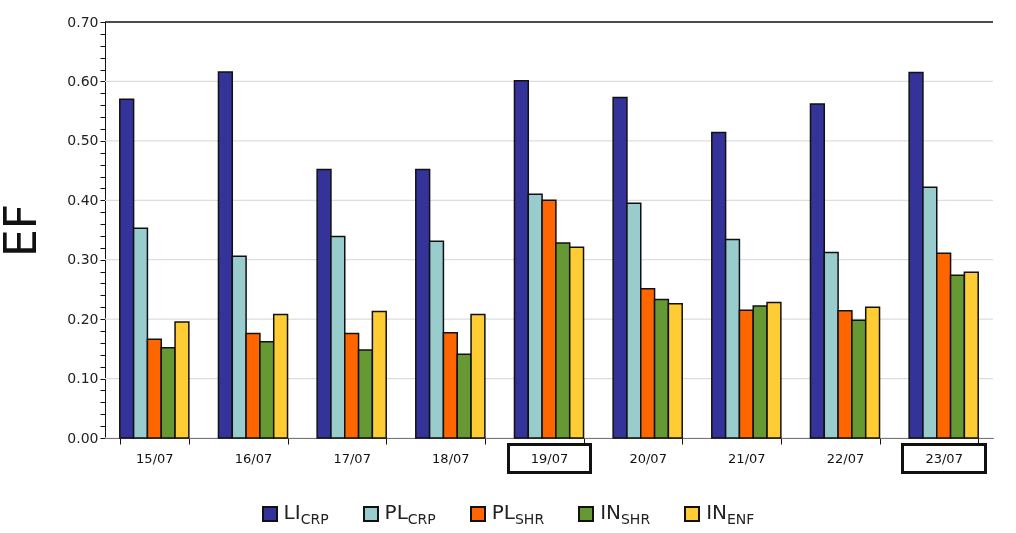  I want to click on y-tick-label: 0.70, so click(83, 21).